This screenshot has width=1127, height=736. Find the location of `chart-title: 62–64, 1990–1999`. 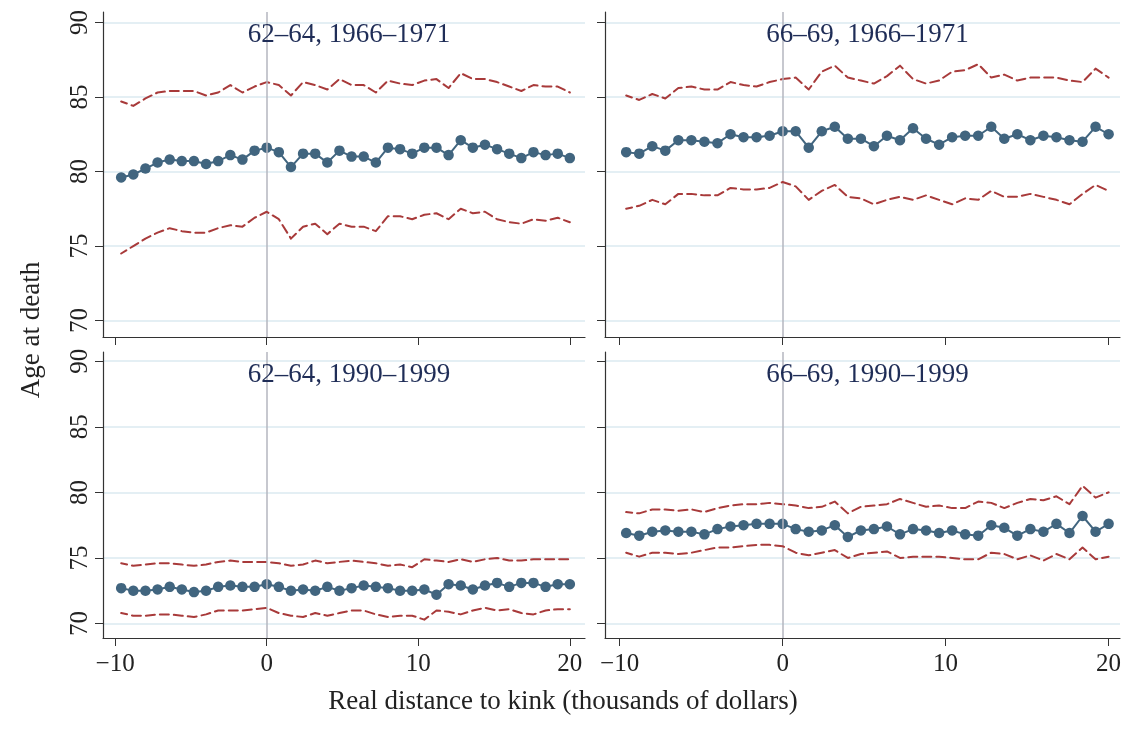

chart-title: 62–64, 1990–1999 is located at coordinates (349, 372).